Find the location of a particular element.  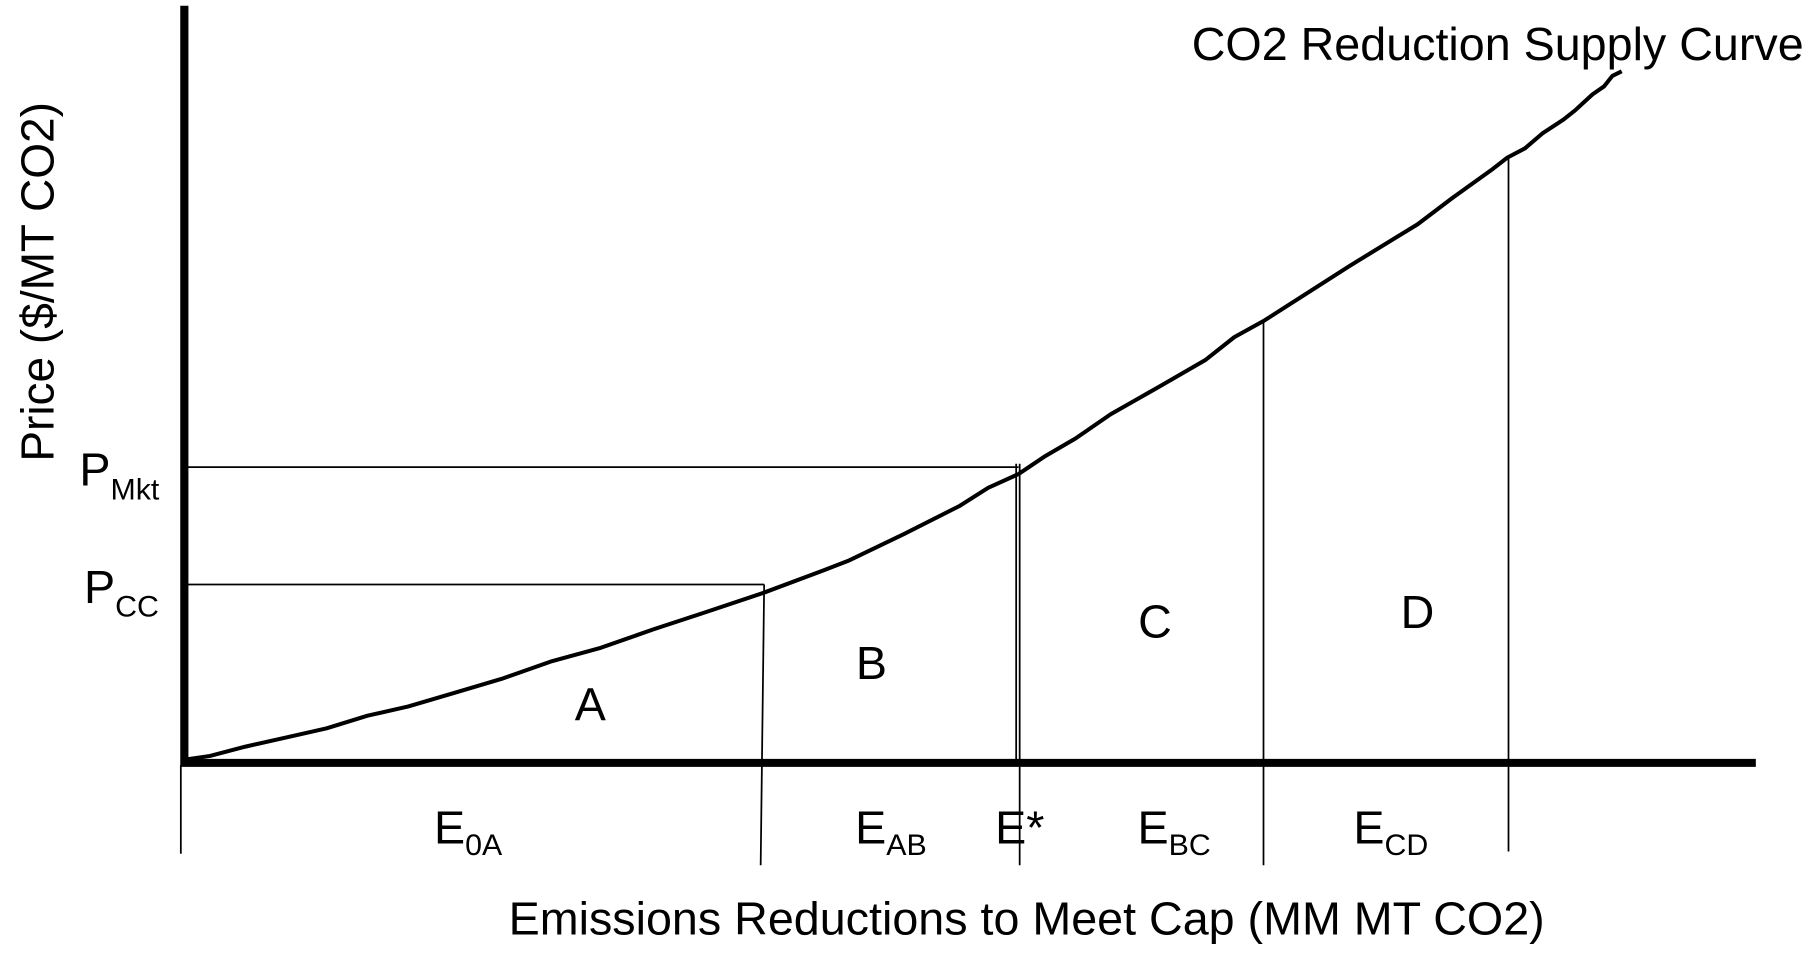

price-label: PMkt is located at coordinates (119, 475).